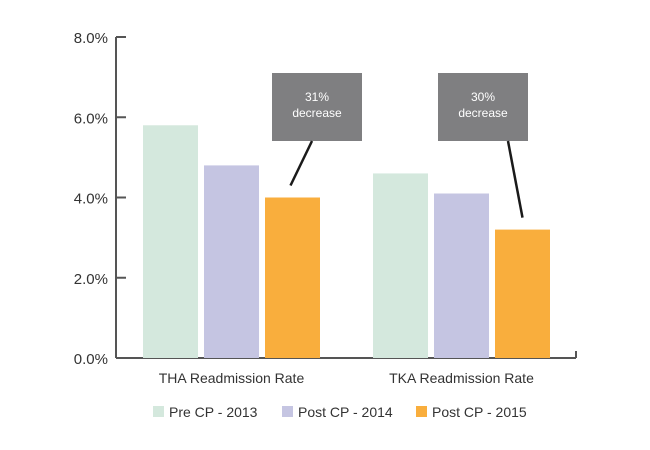 Image resolution: width=650 pixels, height=450 pixels. What do you see at coordinates (483, 145) in the screenshot?
I see `callout-box: 30% decrease` at bounding box center [483, 145].